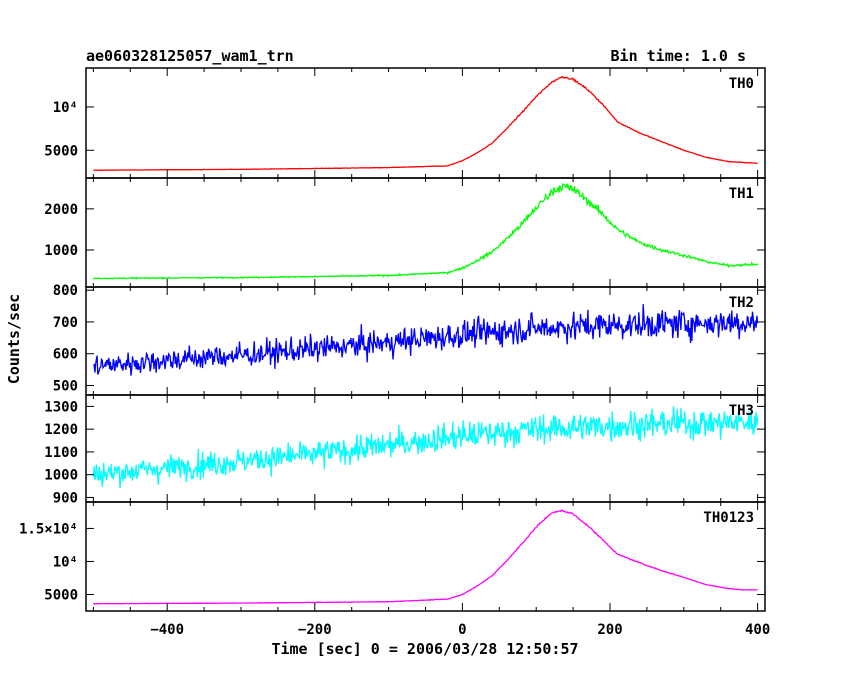 This screenshot has height=680, width=850. What do you see at coordinates (61, 430) in the screenshot?
I see `y-tick-label: 1200` at bounding box center [61, 430].